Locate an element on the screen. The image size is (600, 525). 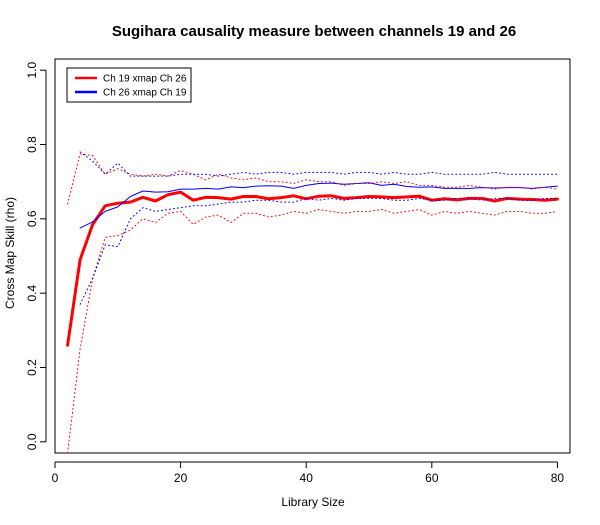
legend-box is located at coordinates (129, 85).